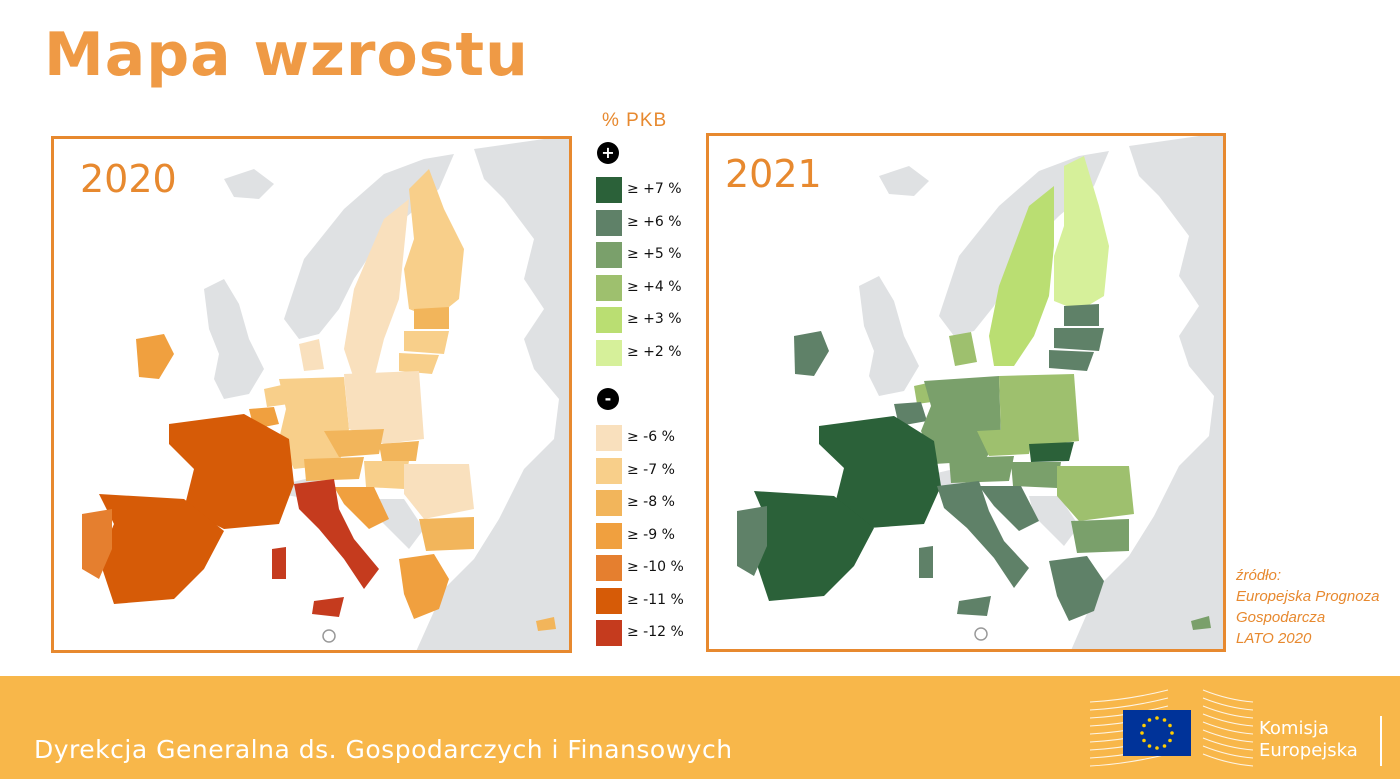 This screenshot has height=779, width=1400. I want to click on legend-label: ≥ -11 %, so click(655, 599).